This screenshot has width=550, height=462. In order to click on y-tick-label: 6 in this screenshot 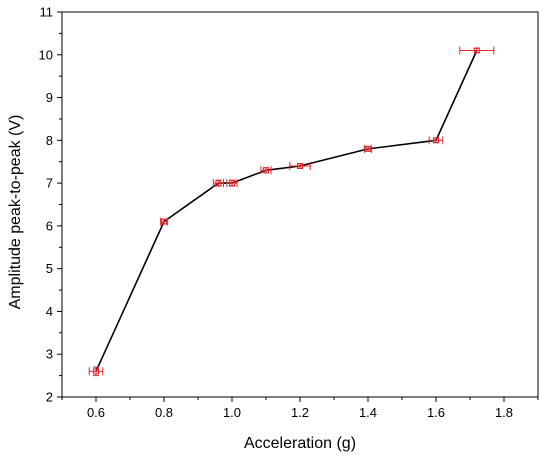, I will do `click(49, 225)`.